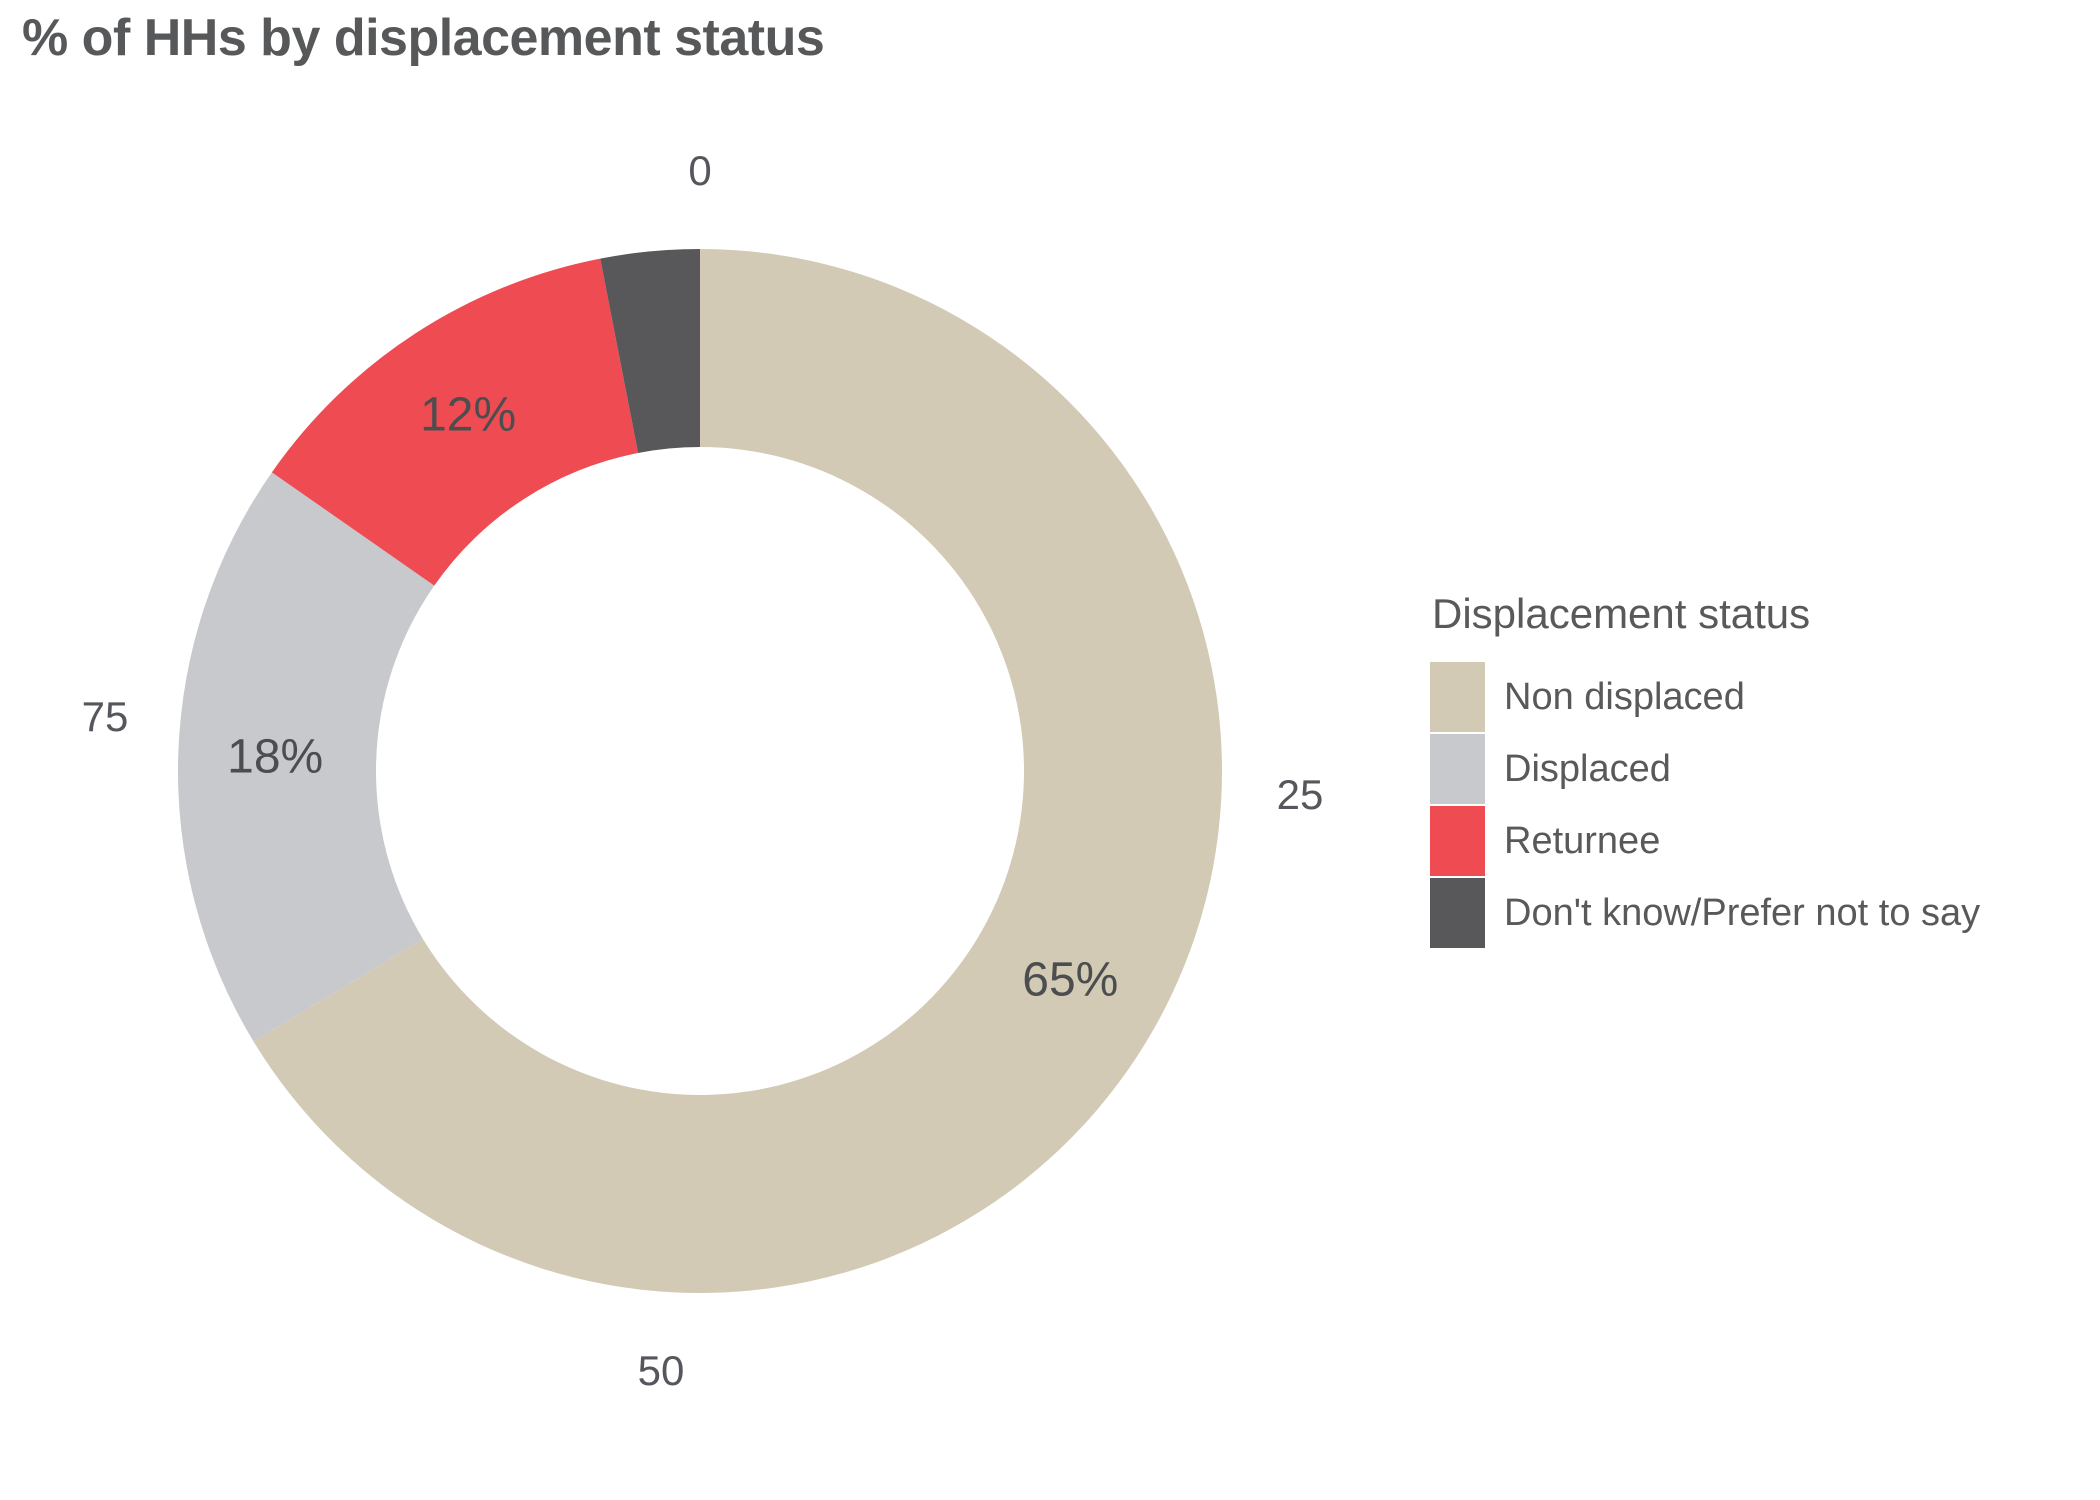 This screenshot has height=1500, width=2100. Describe the element at coordinates (275, 757) in the screenshot. I see `data-label-displaced: 18%` at that location.